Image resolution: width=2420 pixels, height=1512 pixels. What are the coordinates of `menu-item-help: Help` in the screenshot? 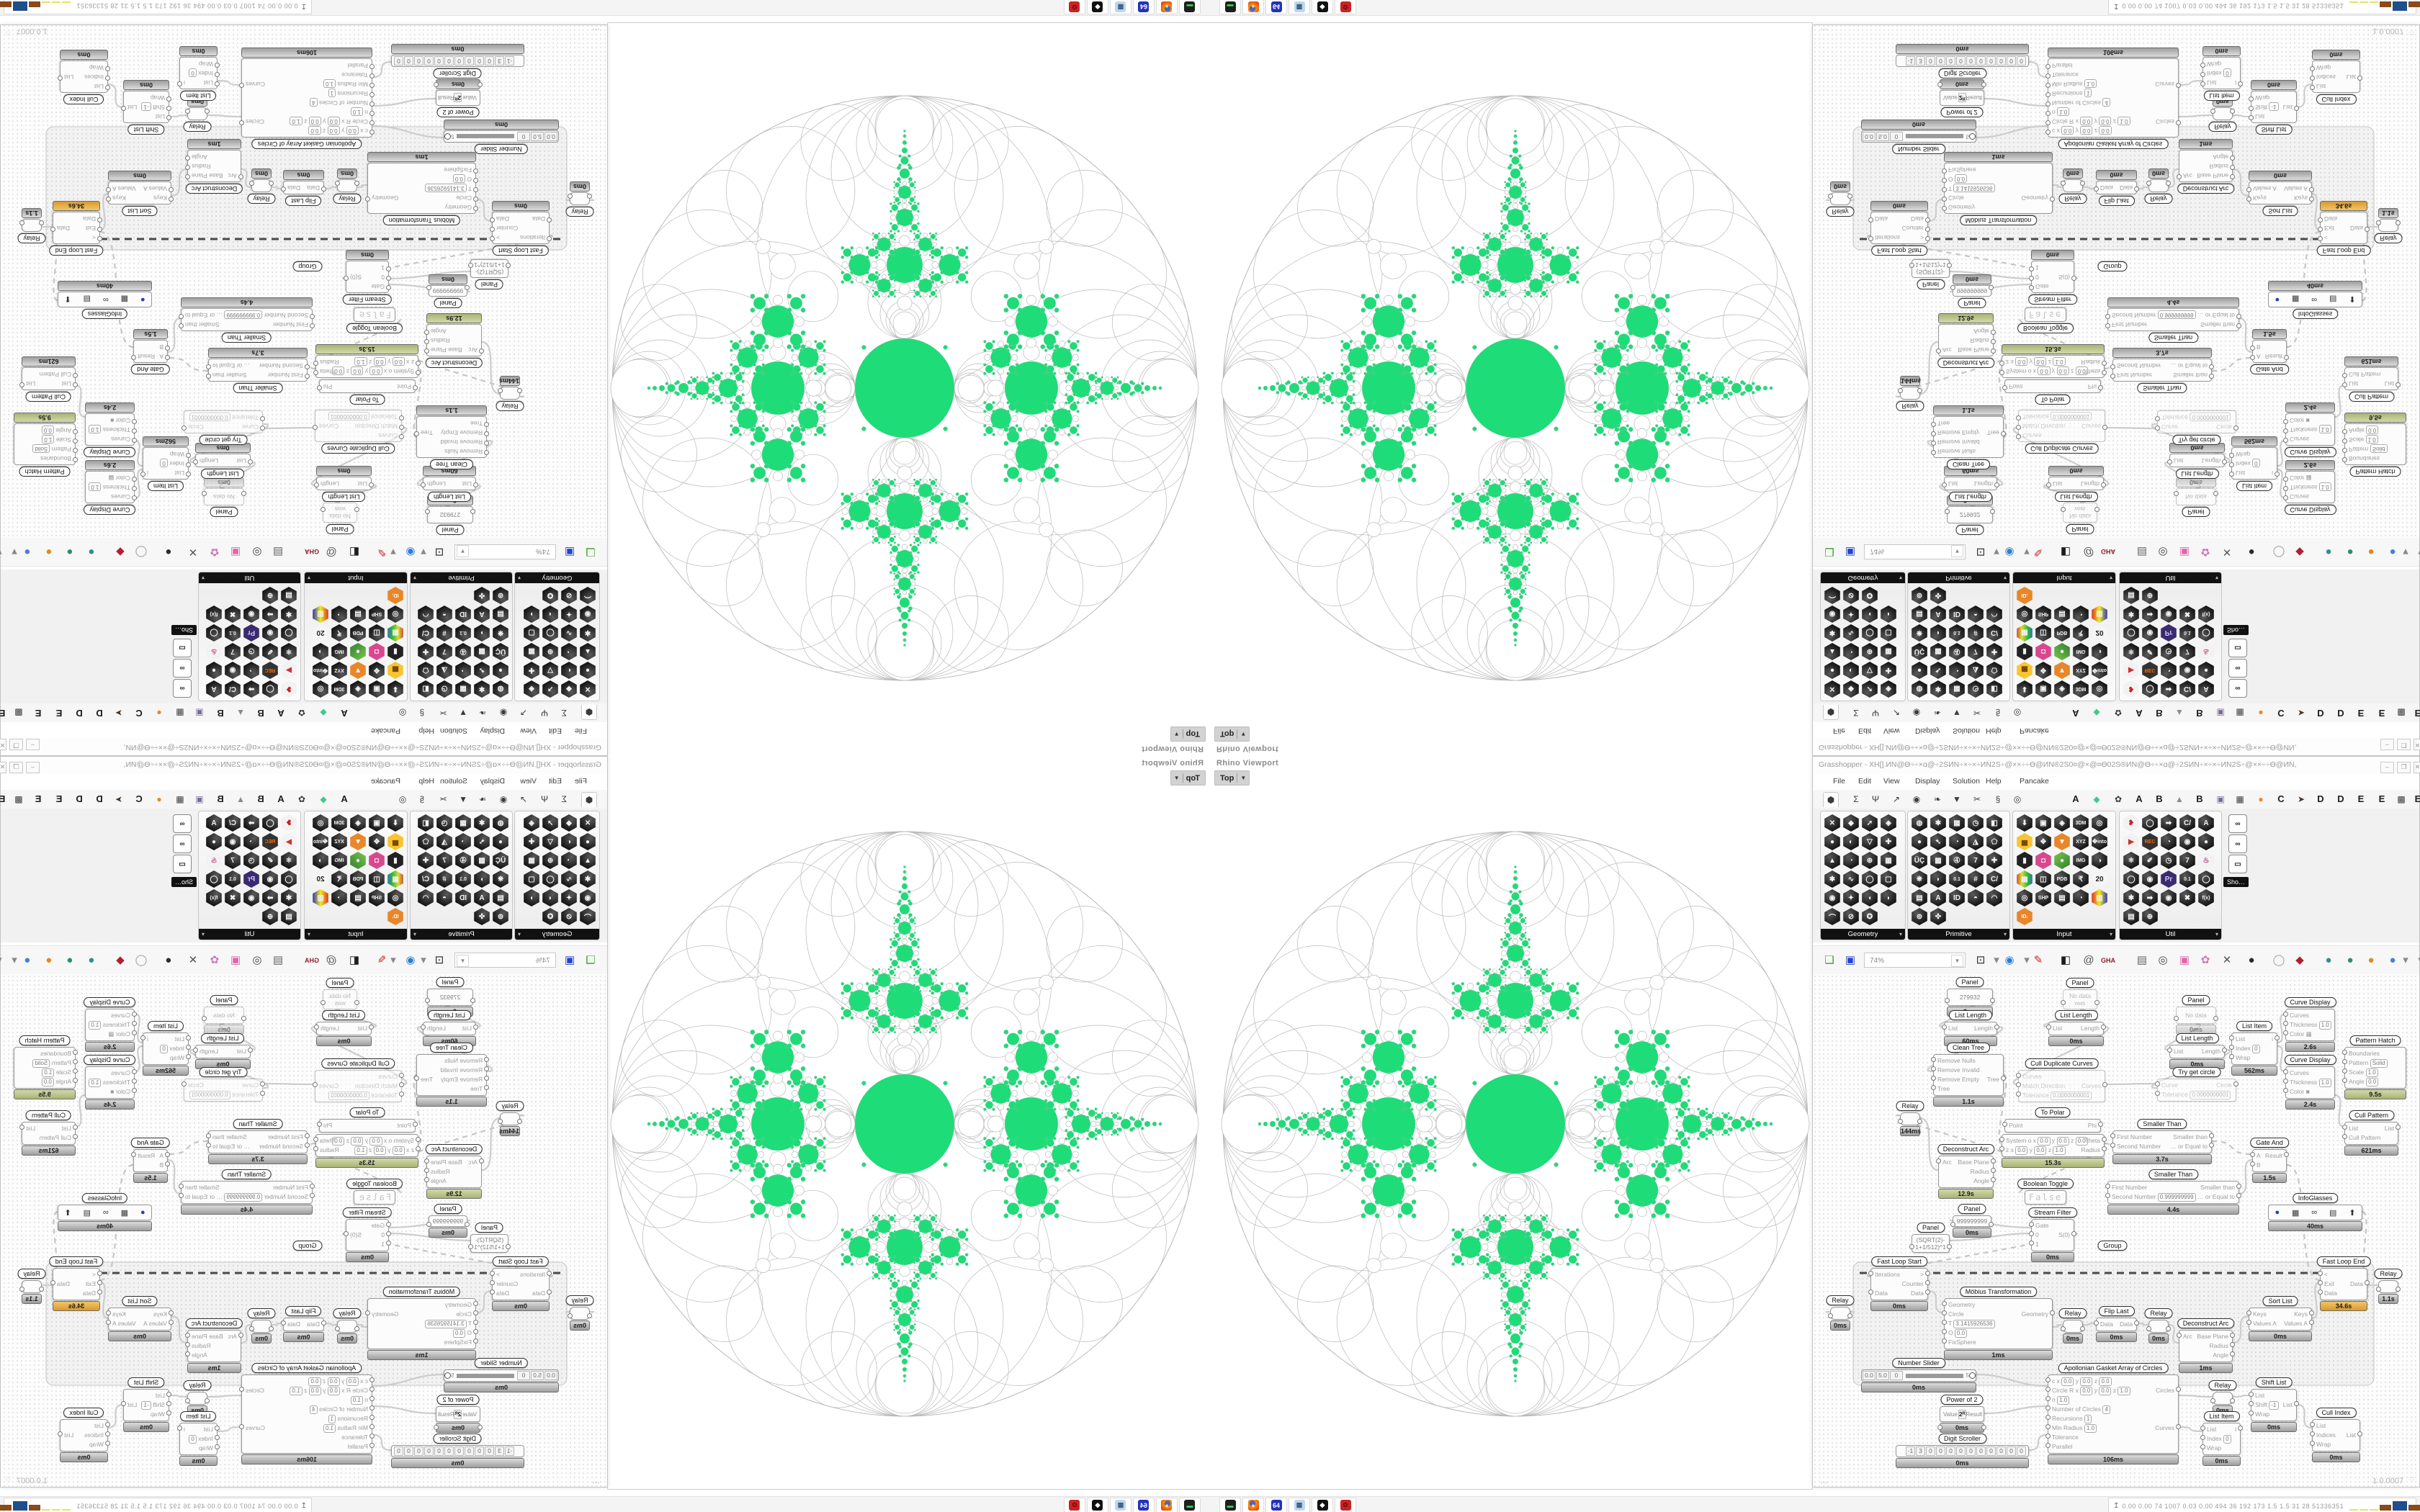 It's located at (1994, 730).